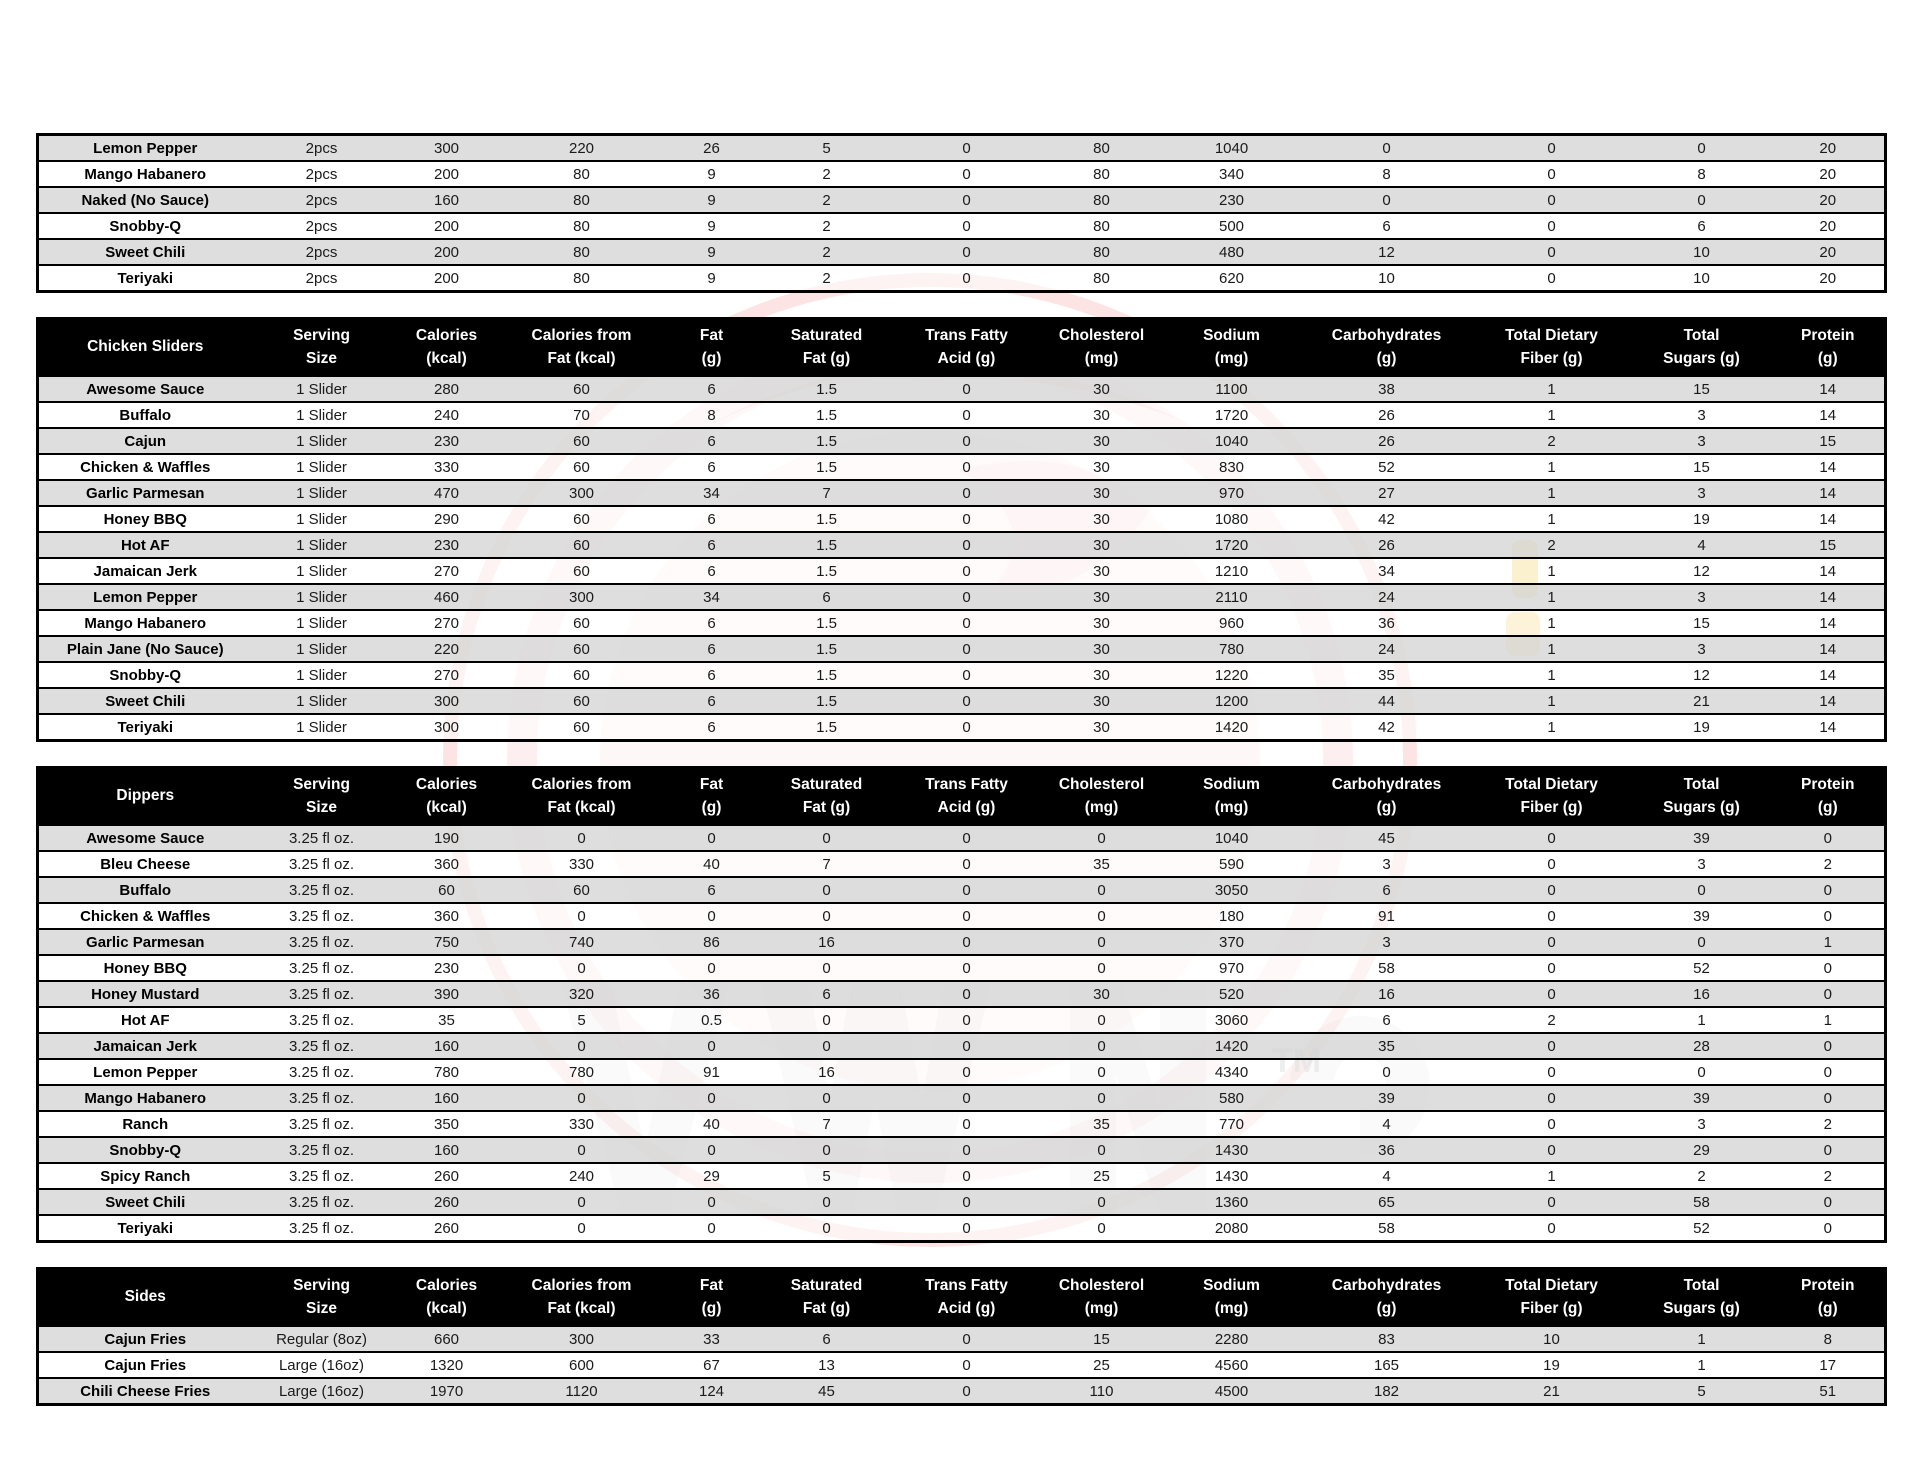  Describe the element at coordinates (961, 968) in the screenshot. I see `table-row: Honey BBQ 3.25 fl oz. 230 0 0 0 0 0 970 58 0 52 0` at that location.